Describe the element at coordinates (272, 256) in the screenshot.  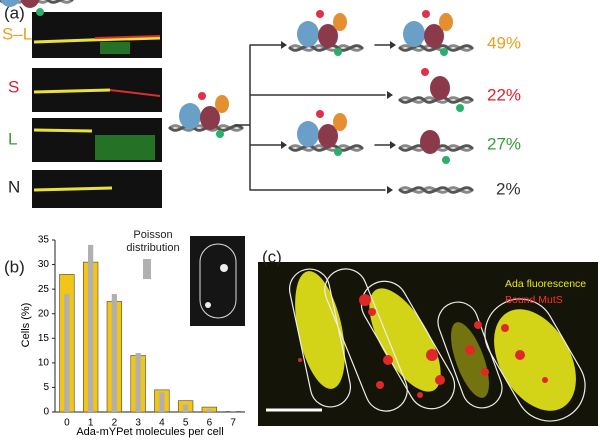
I see `panel-label: (c)` at that location.